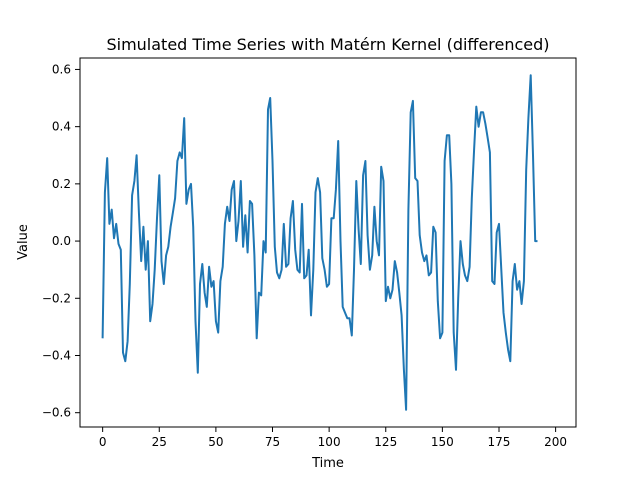 Image resolution: width=640 pixels, height=480 pixels. What do you see at coordinates (329, 442) in the screenshot?
I see `x-tick-label: 100` at bounding box center [329, 442].